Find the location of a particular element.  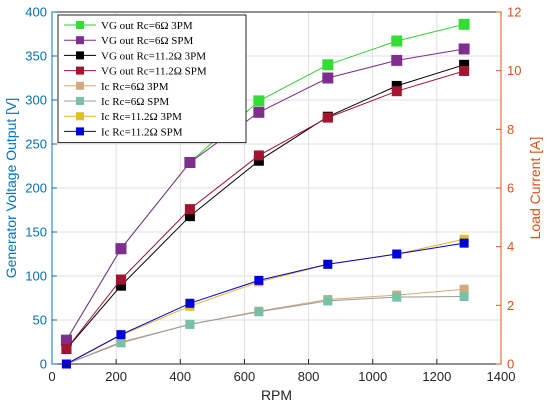

legend-entry: VG out Rc=6Ω 3PM is located at coordinates (128, 26).